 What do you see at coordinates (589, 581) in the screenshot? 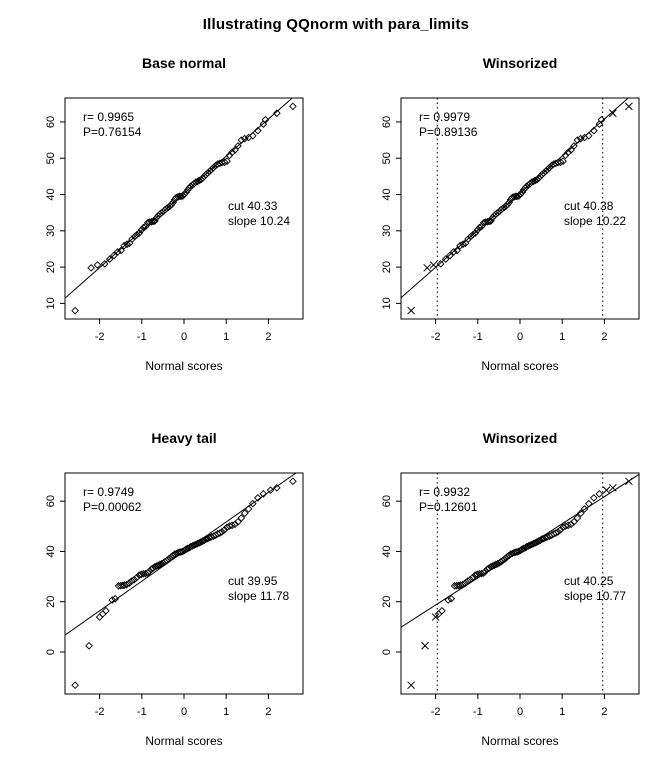
I see `cut-annotation: cut 40.25` at bounding box center [589, 581].